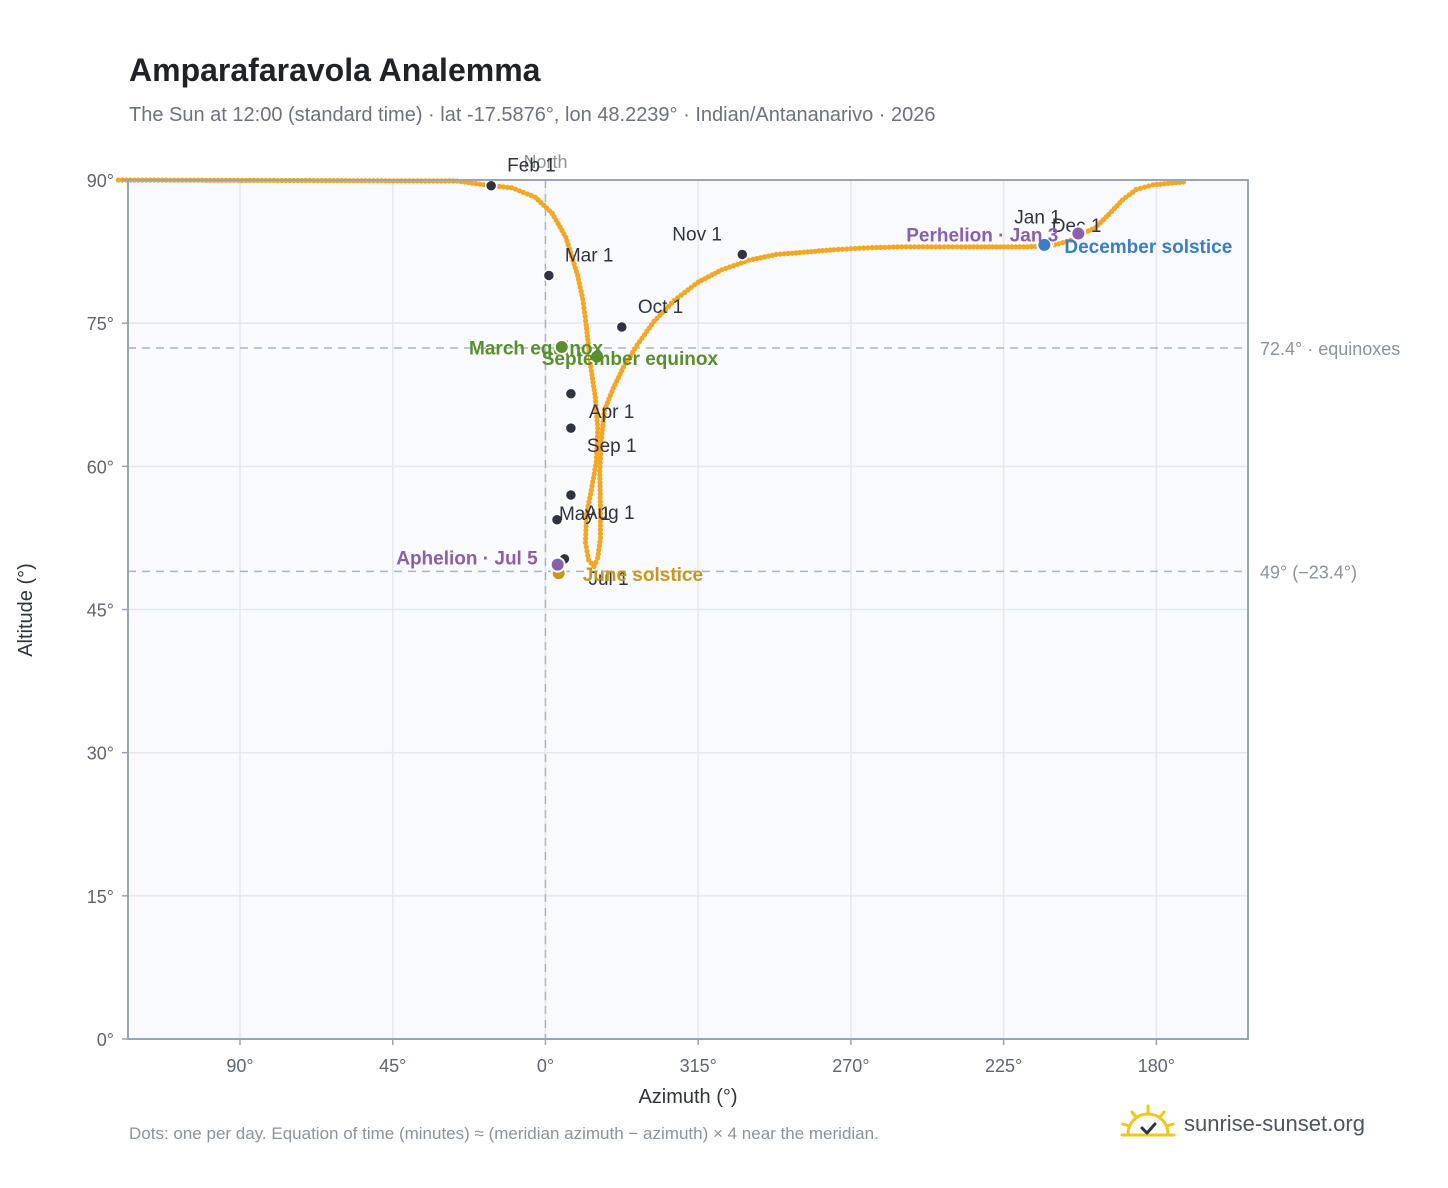  Describe the element at coordinates (608, 579) in the screenshot. I see `month-label: Jul 1` at that location.